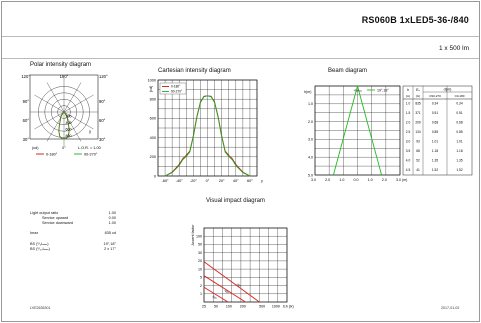 This screenshot has width=481, height=323. Describe the element at coordinates (310, 122) in the screenshot. I see `beam-y-tick: 2.0` at that location.